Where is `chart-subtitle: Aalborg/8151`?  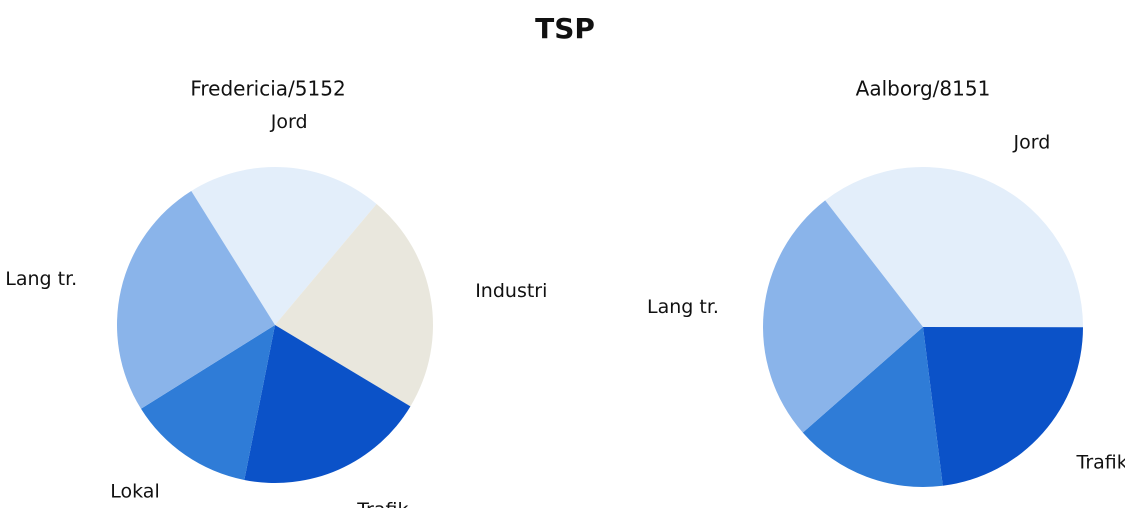
chart-subtitle: Aalborg/8151 is located at coordinates (923, 89).